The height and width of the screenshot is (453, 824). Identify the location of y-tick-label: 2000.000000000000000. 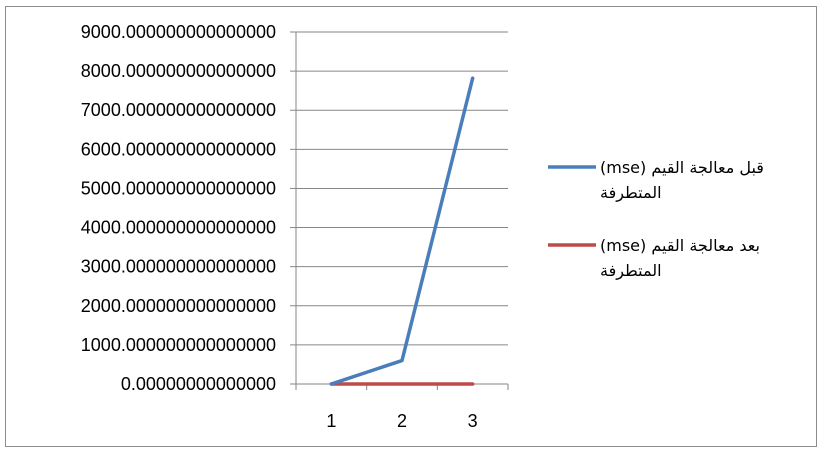
(178, 306).